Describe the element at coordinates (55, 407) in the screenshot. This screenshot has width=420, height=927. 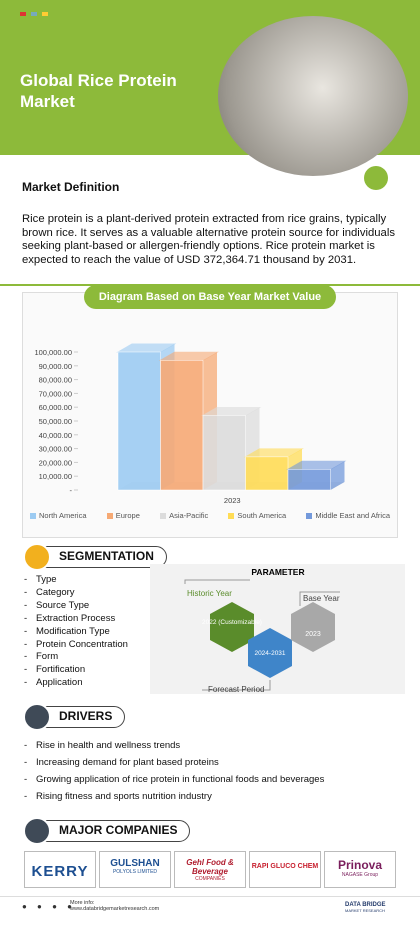
I see `y-tick-label: 60,000.00` at that location.